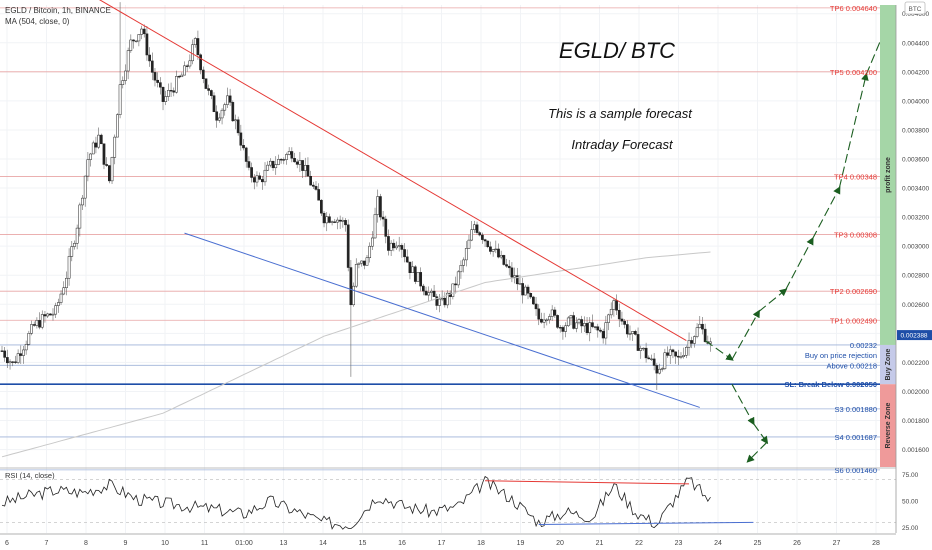  I want to click on current-price-label: 0.002388, so click(913, 336).